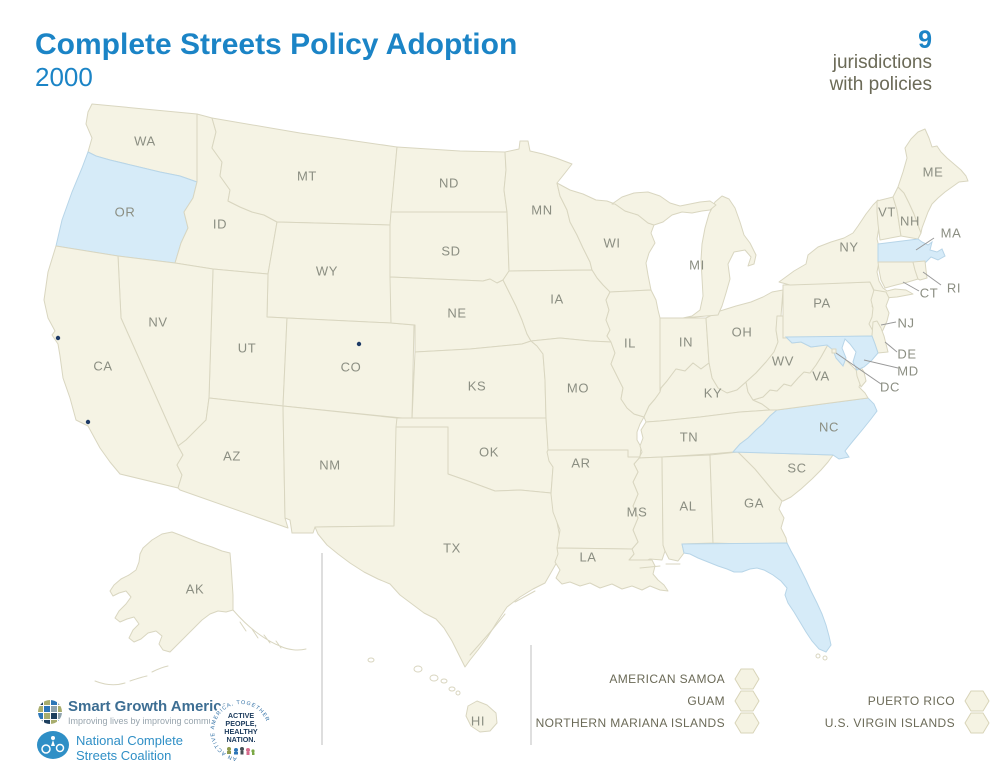 Image resolution: width=1000 pixels, height=773 pixels. I want to click on territory-label: PUERTO RICO, so click(911, 701).